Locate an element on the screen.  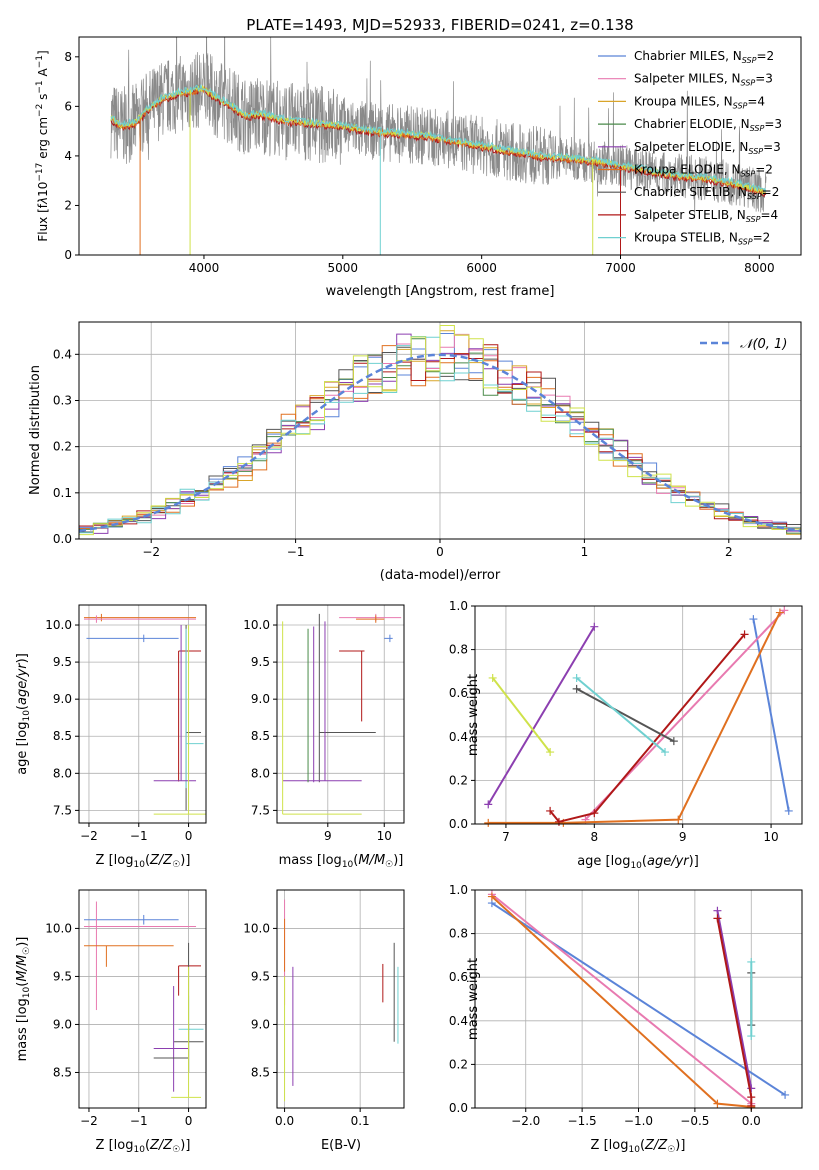
y-tick-label: 2 is located at coordinates (68, 205).